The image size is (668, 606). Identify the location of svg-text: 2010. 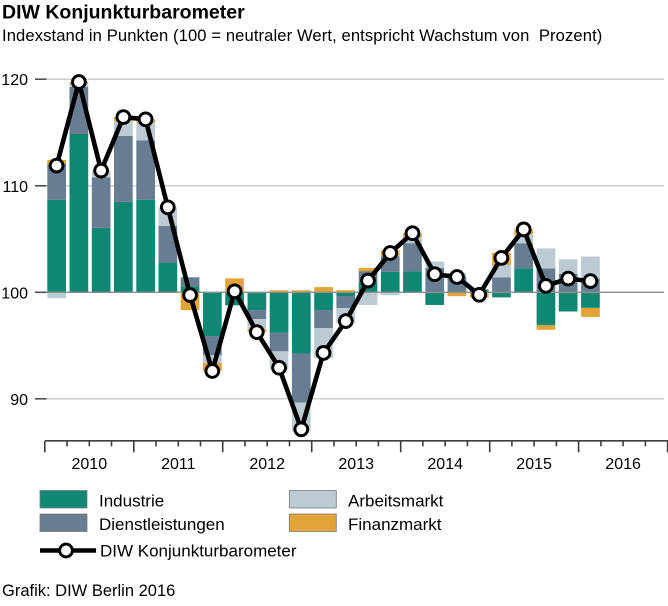
(90, 464).